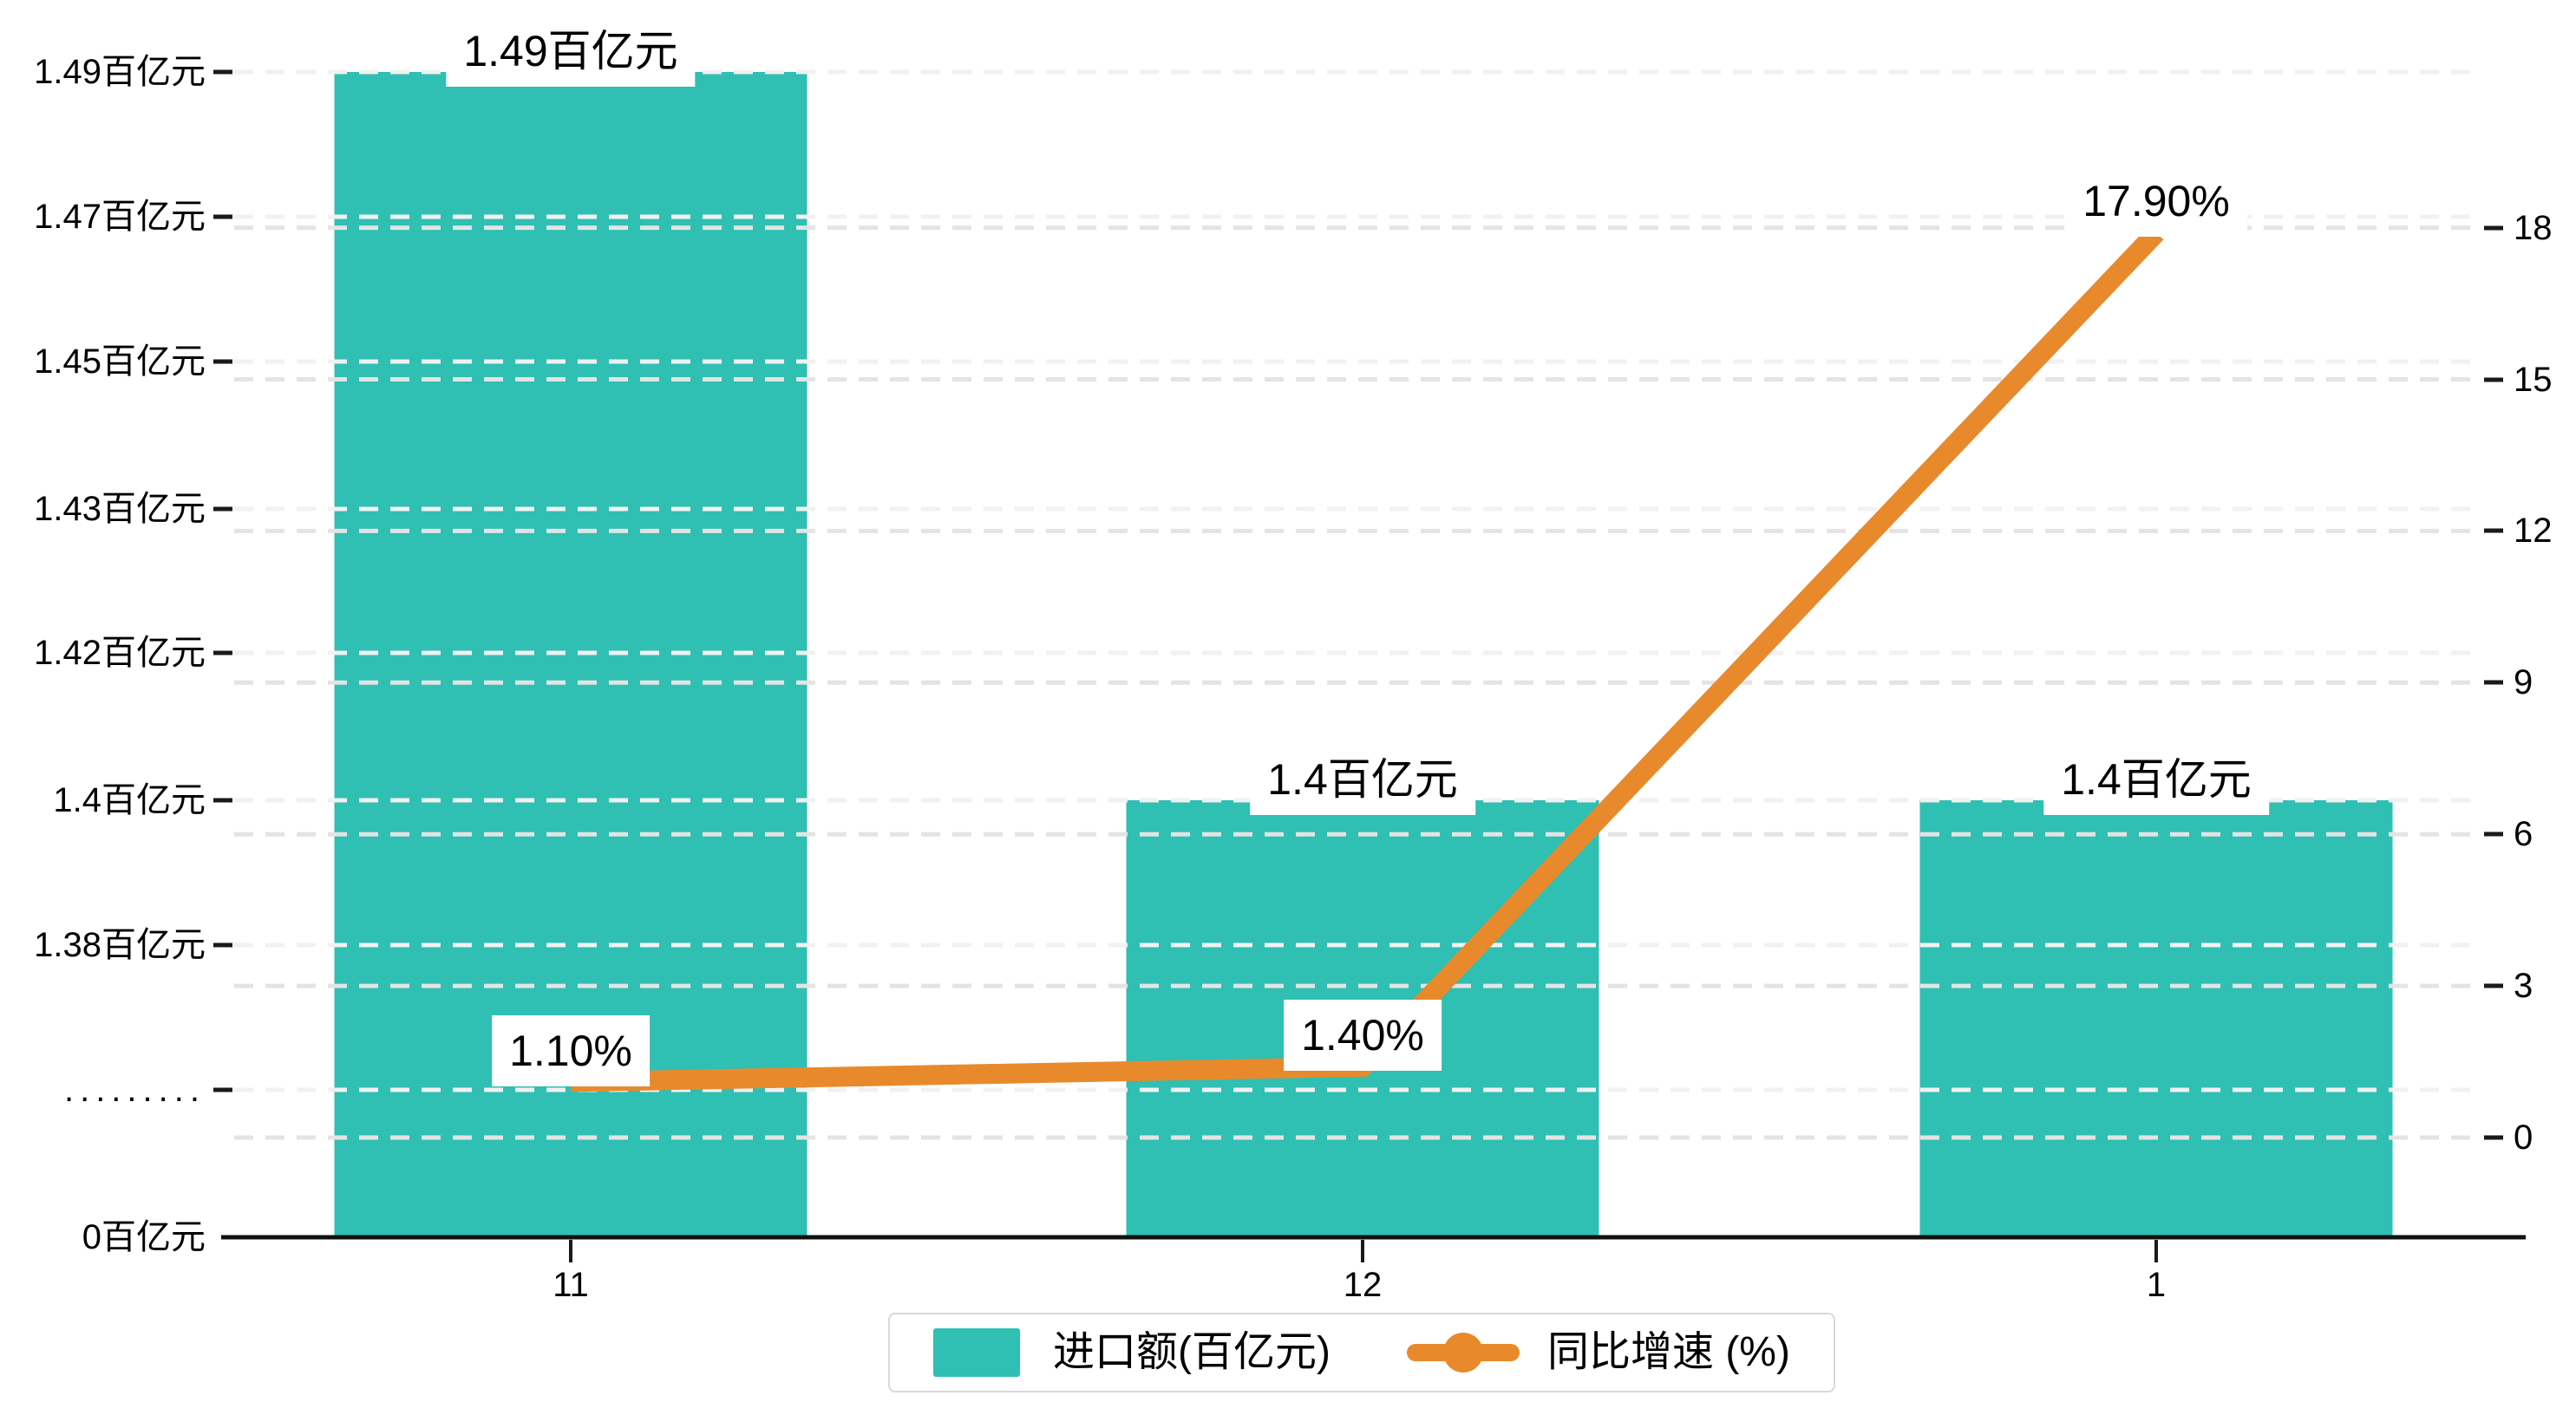 This screenshot has height=1415, width=2576. What do you see at coordinates (976, 1352) in the screenshot?
I see `bar-series-swatch-icon` at bounding box center [976, 1352].